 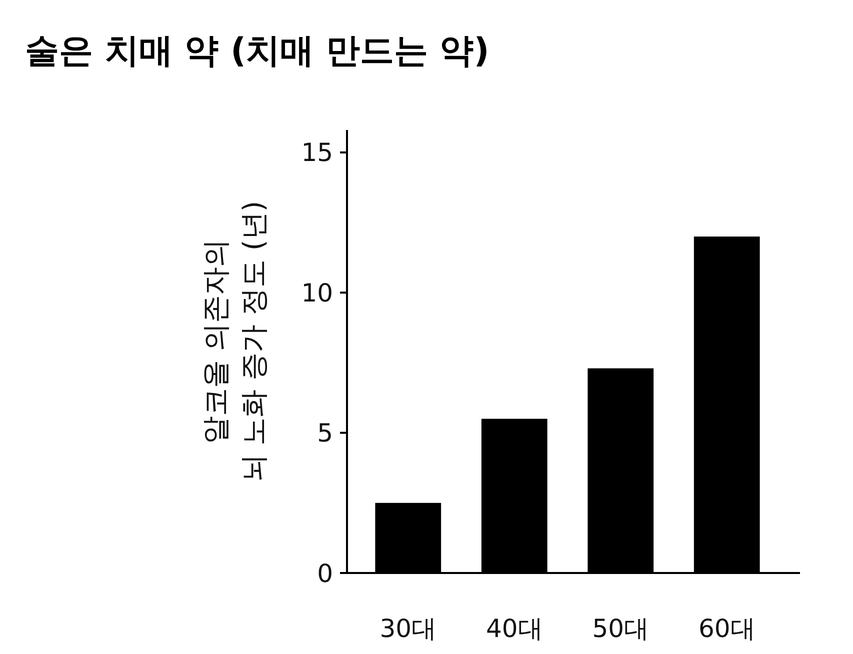 What do you see at coordinates (621, 628) in the screenshot?
I see `x-tick-label: 50대` at bounding box center [621, 628].